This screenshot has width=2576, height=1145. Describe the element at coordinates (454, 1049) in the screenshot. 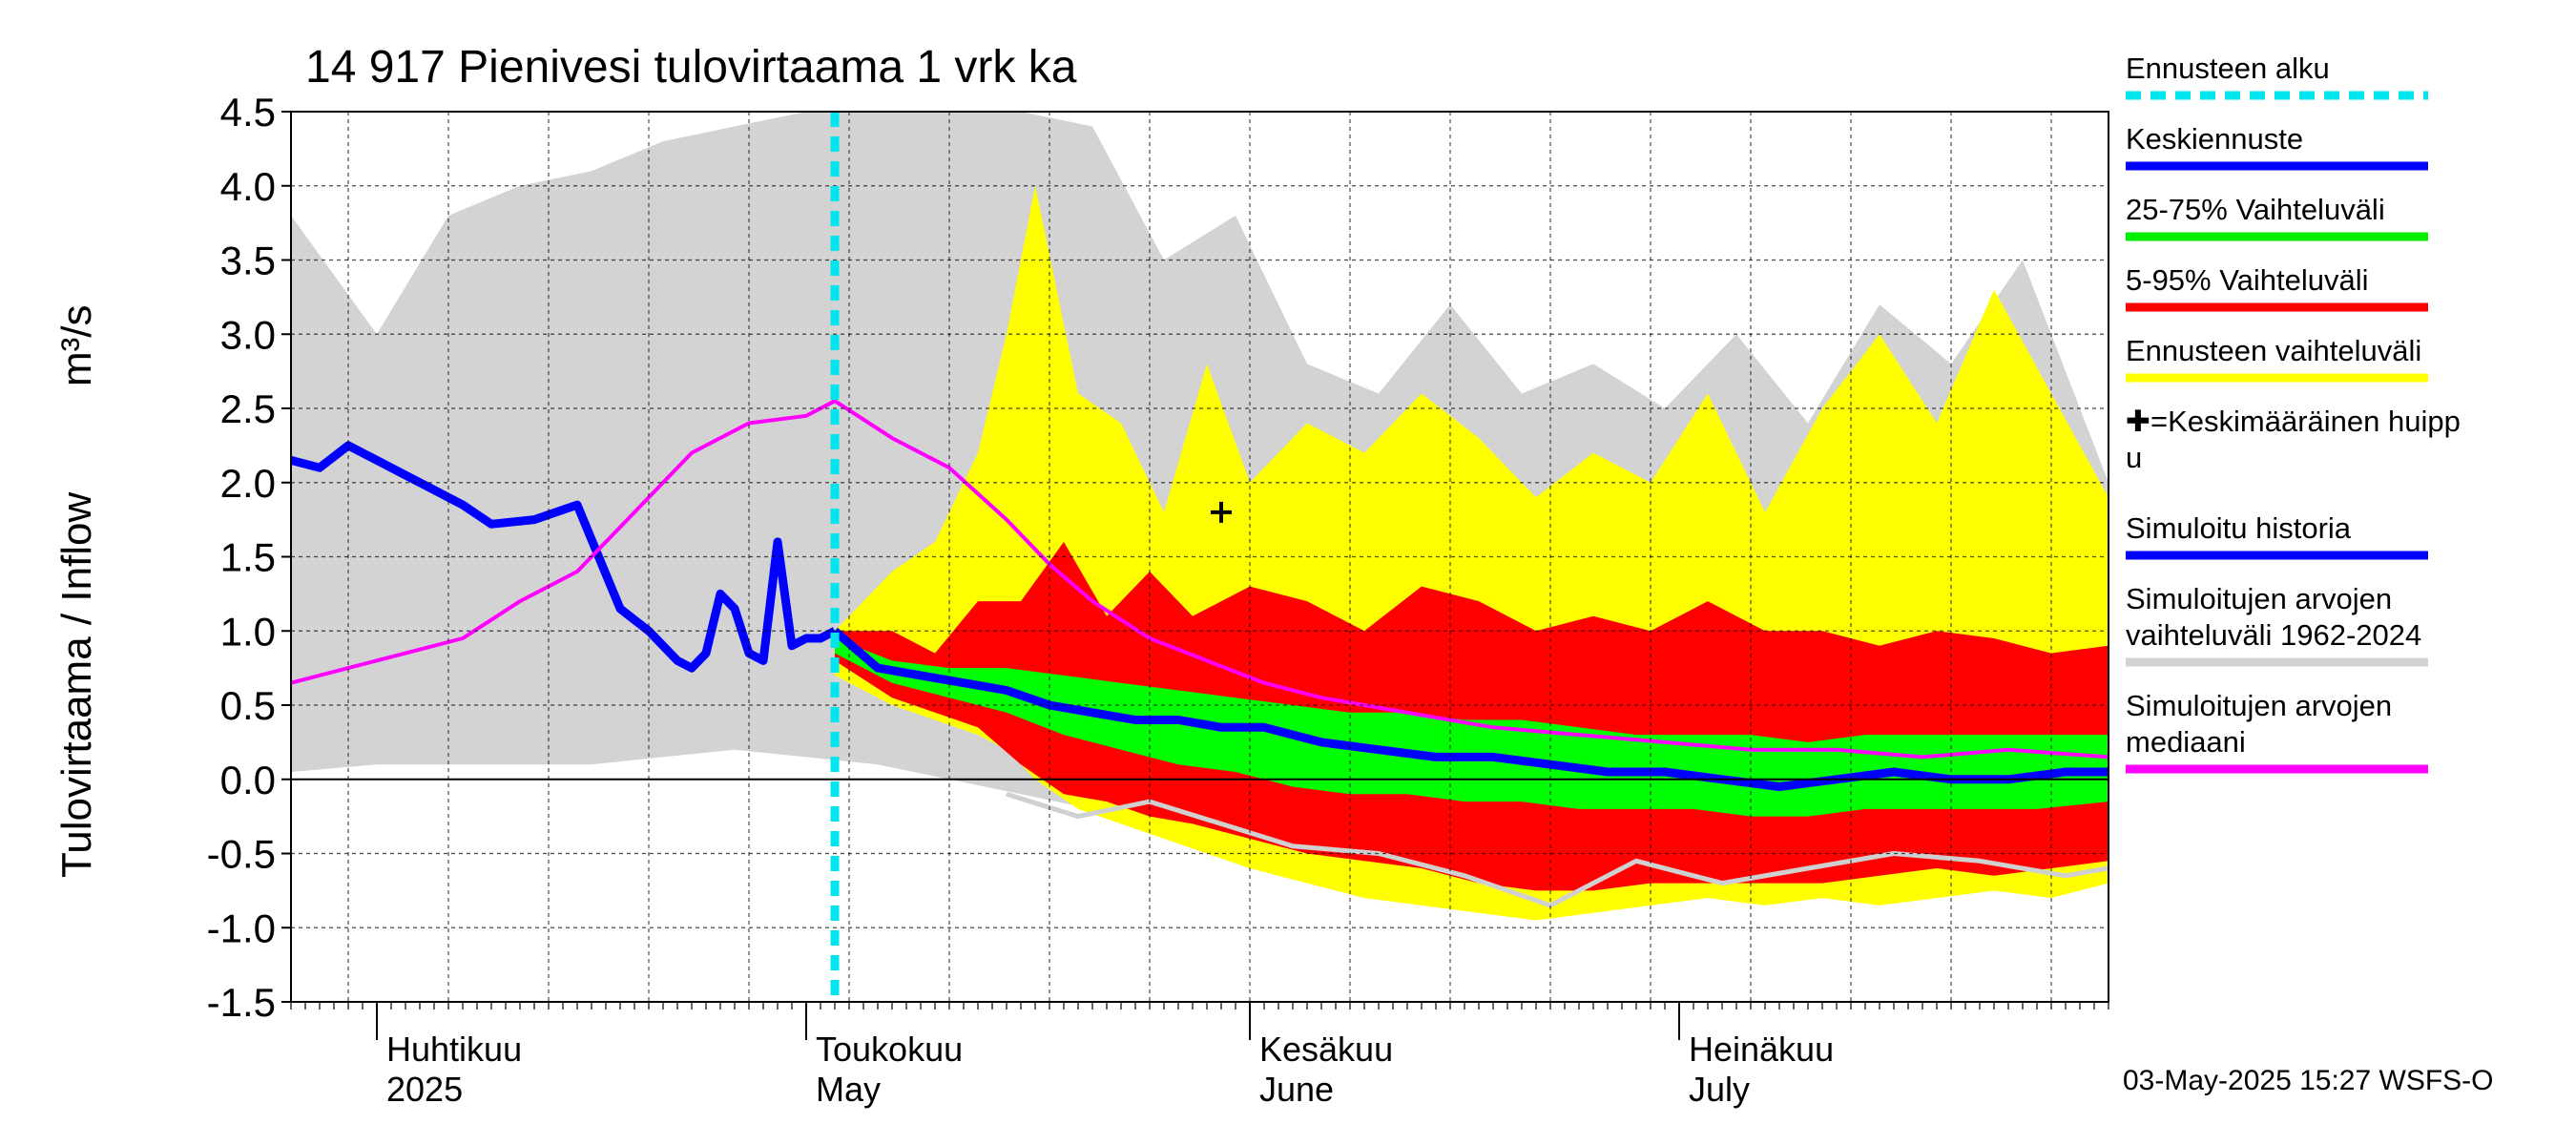

I see `month-label-fi: Huhtikuu` at that location.